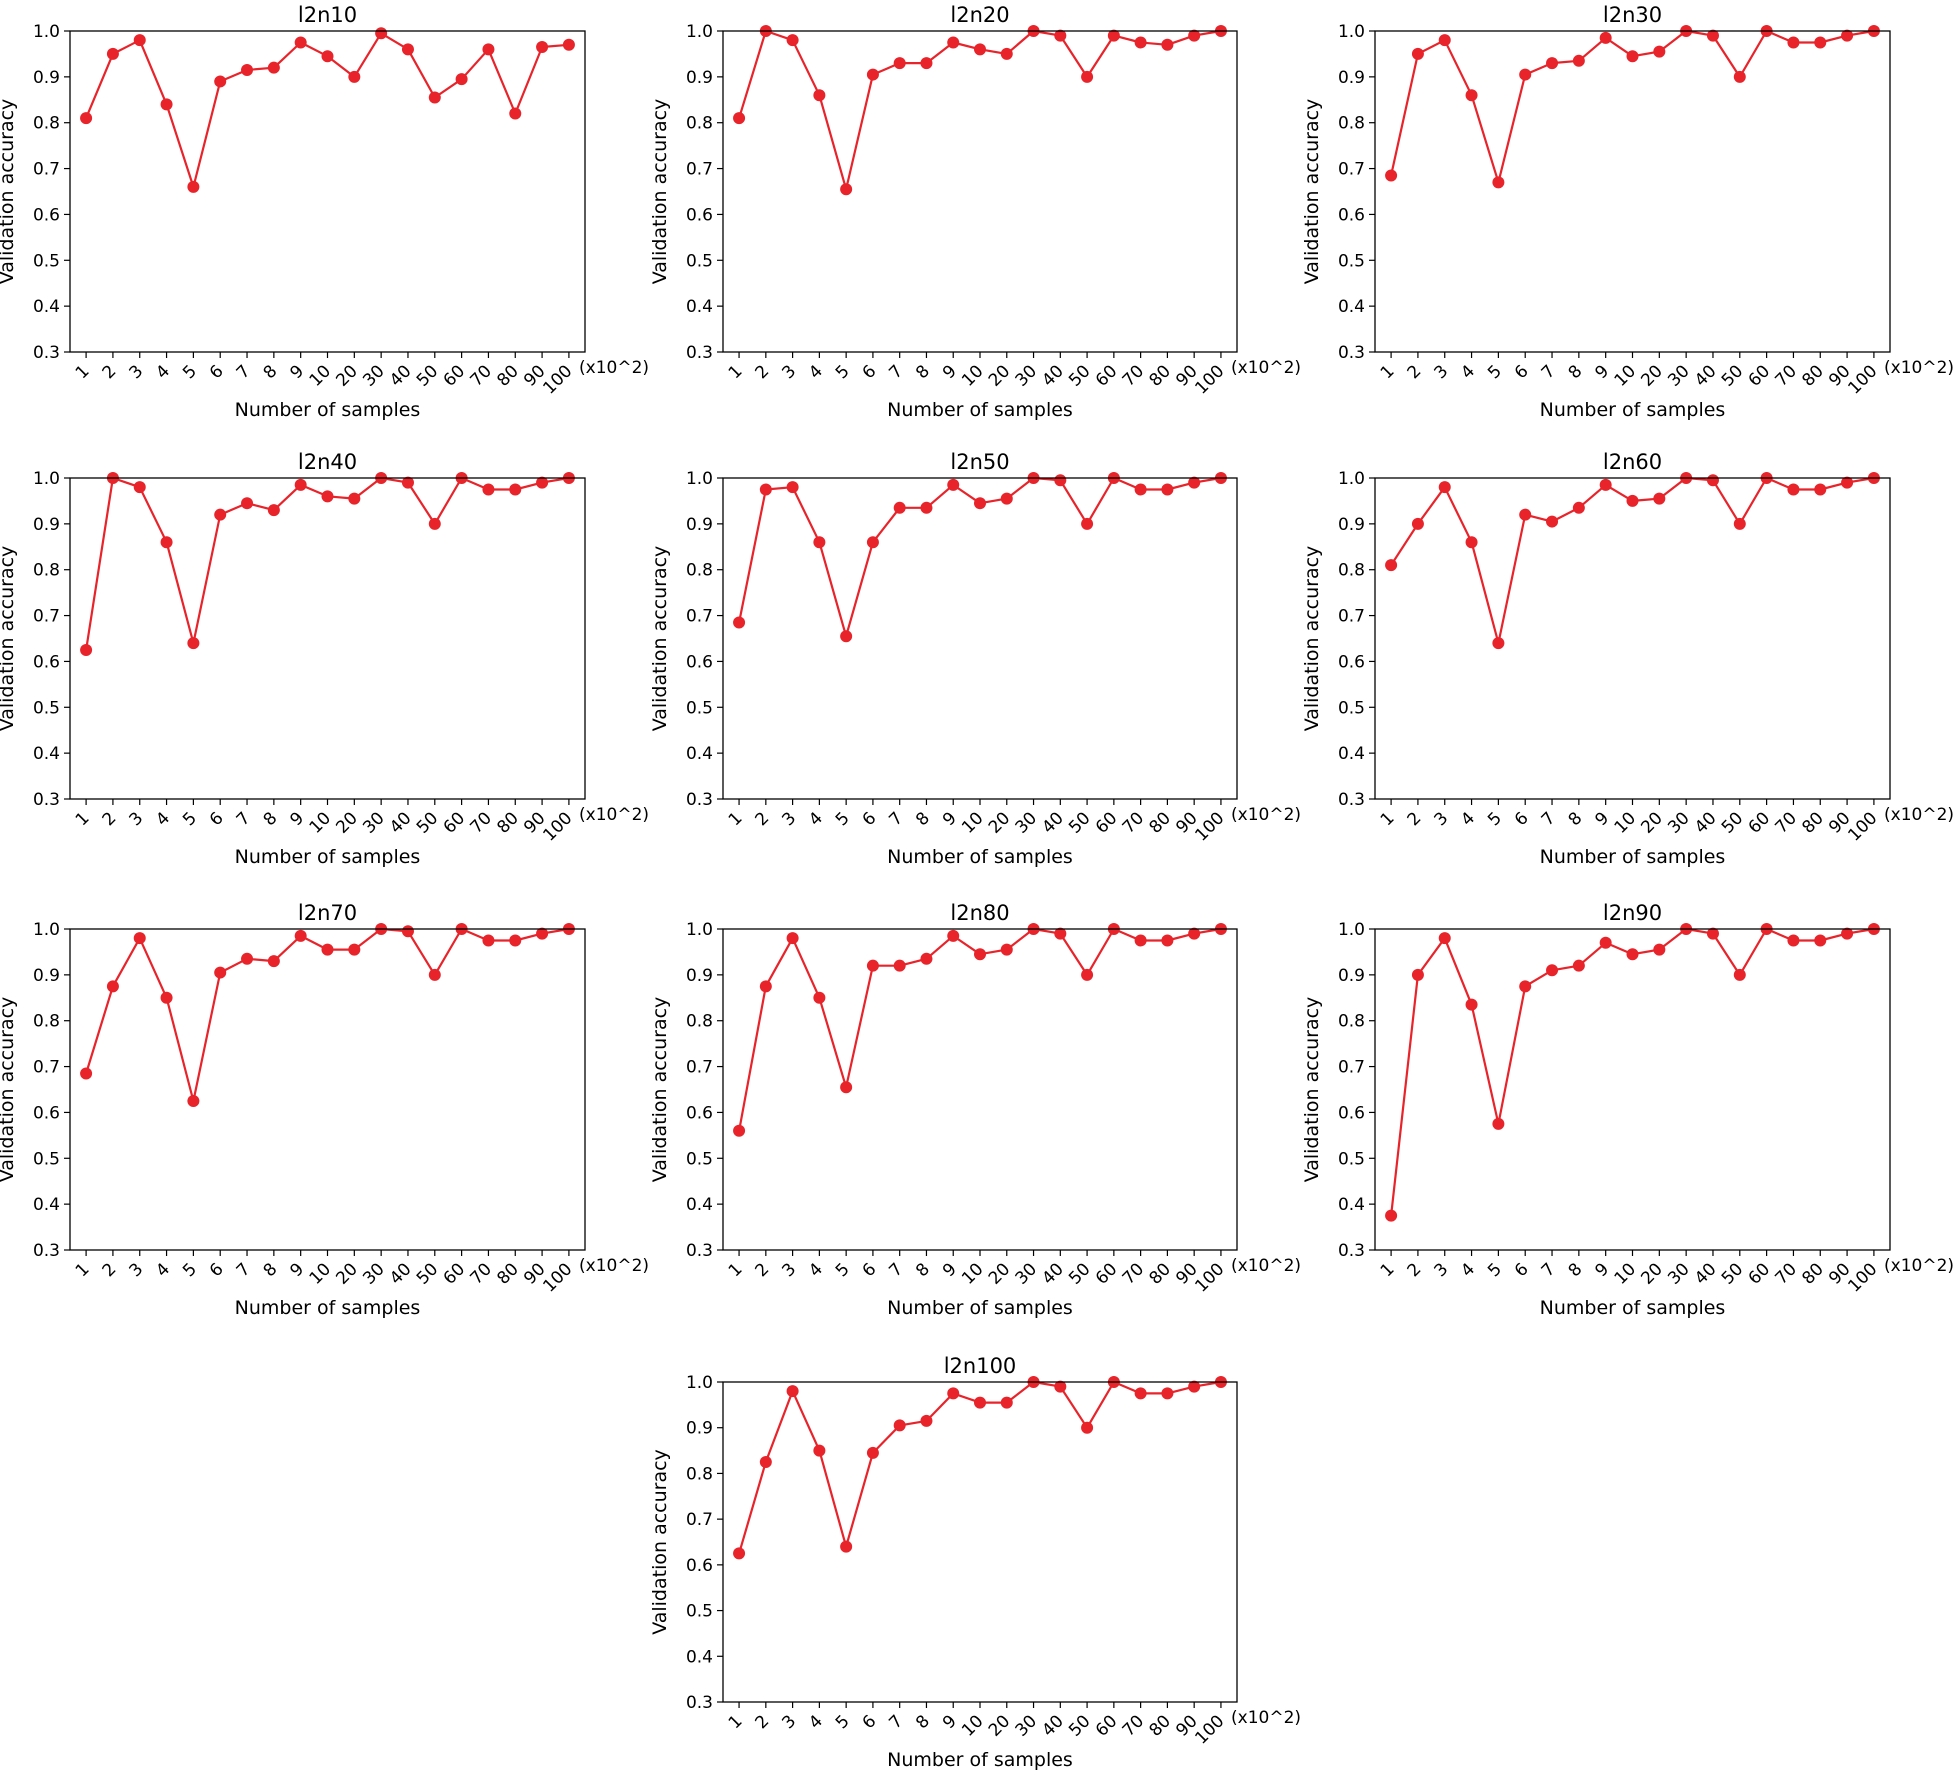 This screenshot has height=1782, width=1955. Describe the element at coordinates (979, 15) in the screenshot. I see `chart-title: l2n20` at that location.